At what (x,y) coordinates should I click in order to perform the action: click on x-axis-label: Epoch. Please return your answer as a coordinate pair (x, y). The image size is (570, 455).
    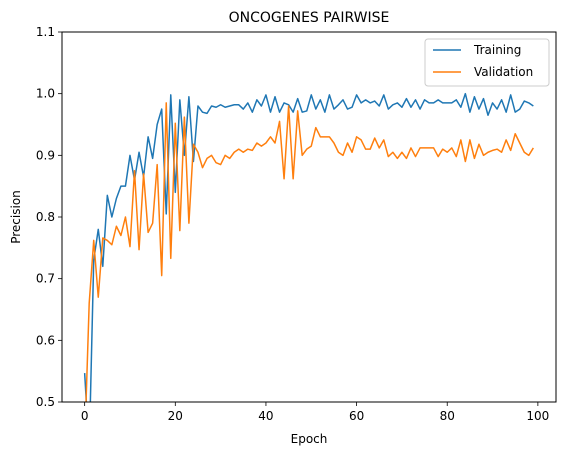
    Looking at the image, I should click on (309, 439).